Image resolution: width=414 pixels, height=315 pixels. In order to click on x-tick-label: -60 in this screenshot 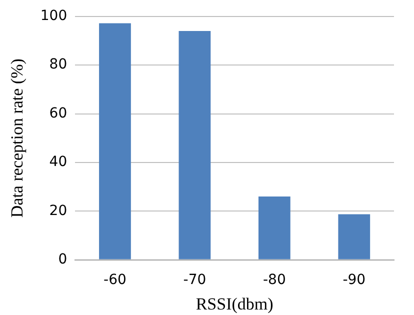, I will do `click(115, 280)`.